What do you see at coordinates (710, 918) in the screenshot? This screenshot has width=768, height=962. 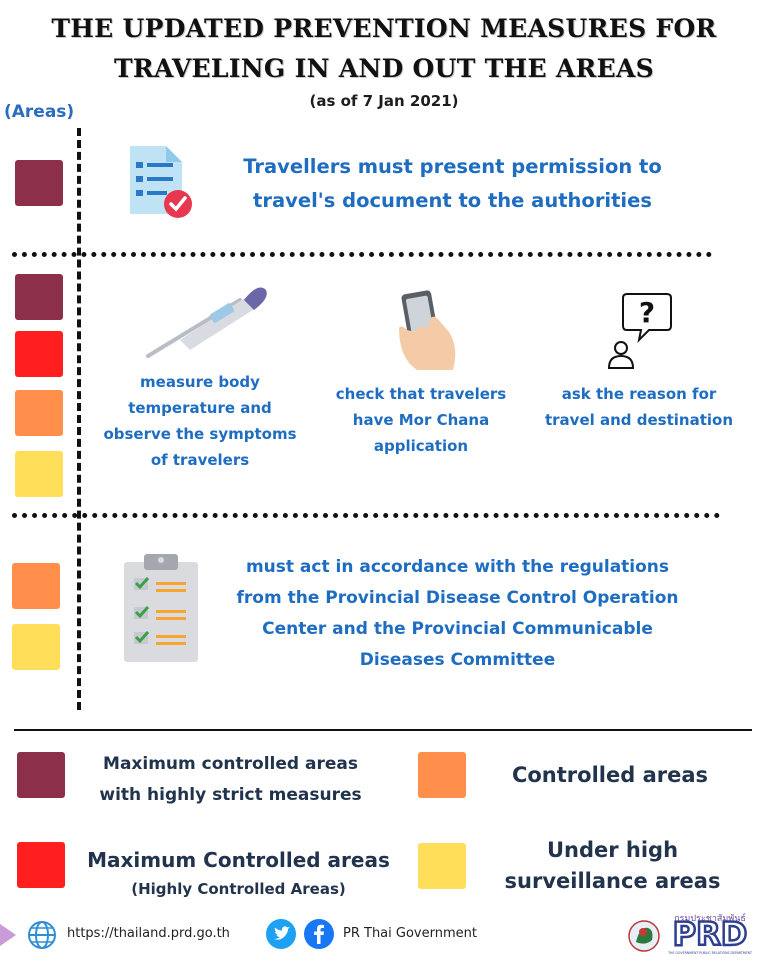 I see `logo-thai-text: กรมประชาสัมพันธ์` at bounding box center [710, 918].